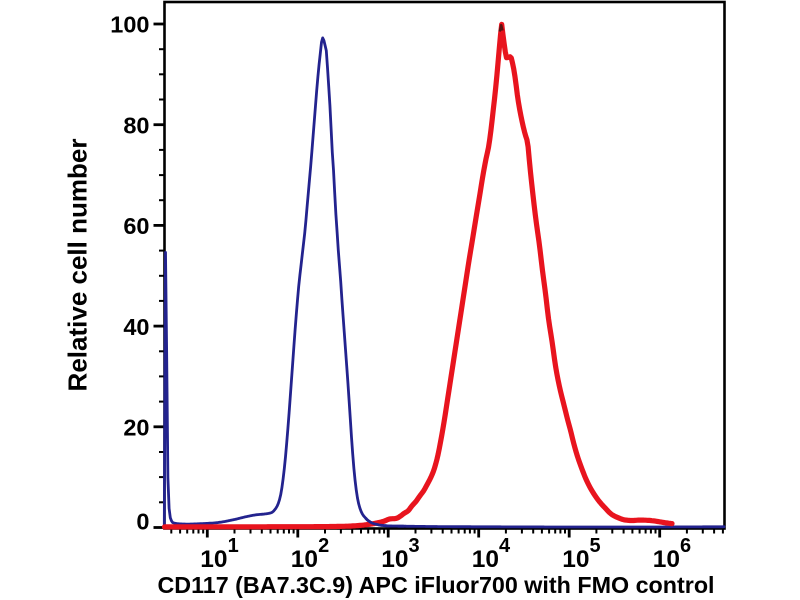 The image size is (800, 600). What do you see at coordinates (136, 428) in the screenshot?
I see `svg-text: 20` at bounding box center [136, 428].